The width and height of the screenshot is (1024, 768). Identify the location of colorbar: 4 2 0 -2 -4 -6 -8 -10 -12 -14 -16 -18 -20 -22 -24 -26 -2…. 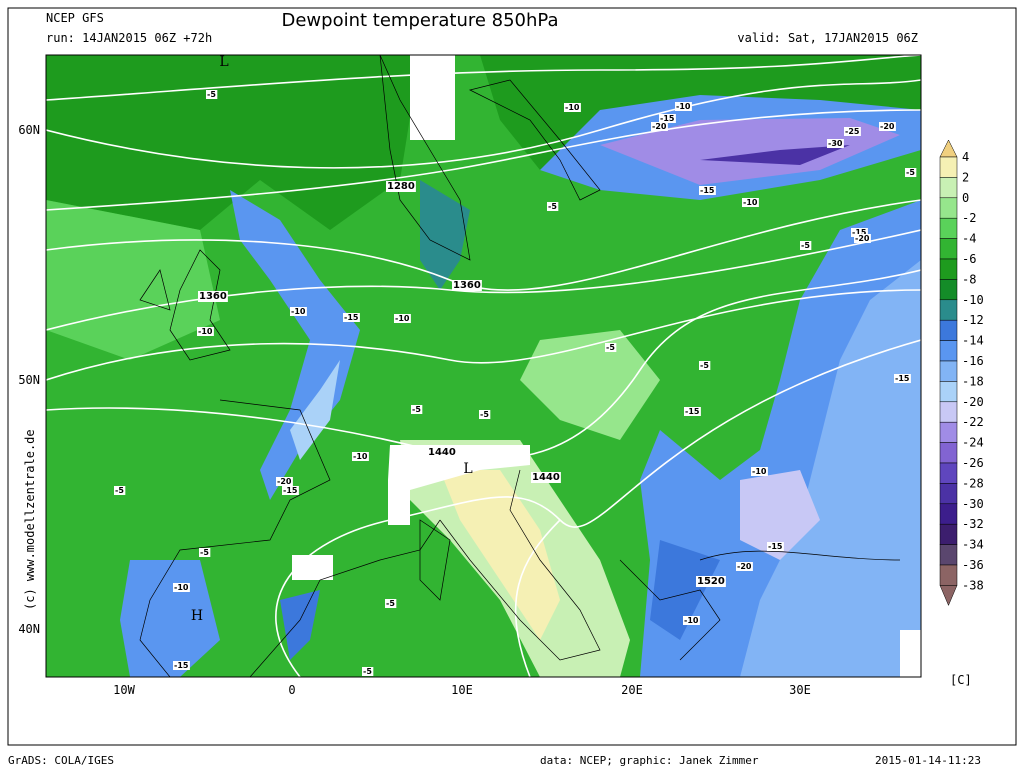
(961, 373).